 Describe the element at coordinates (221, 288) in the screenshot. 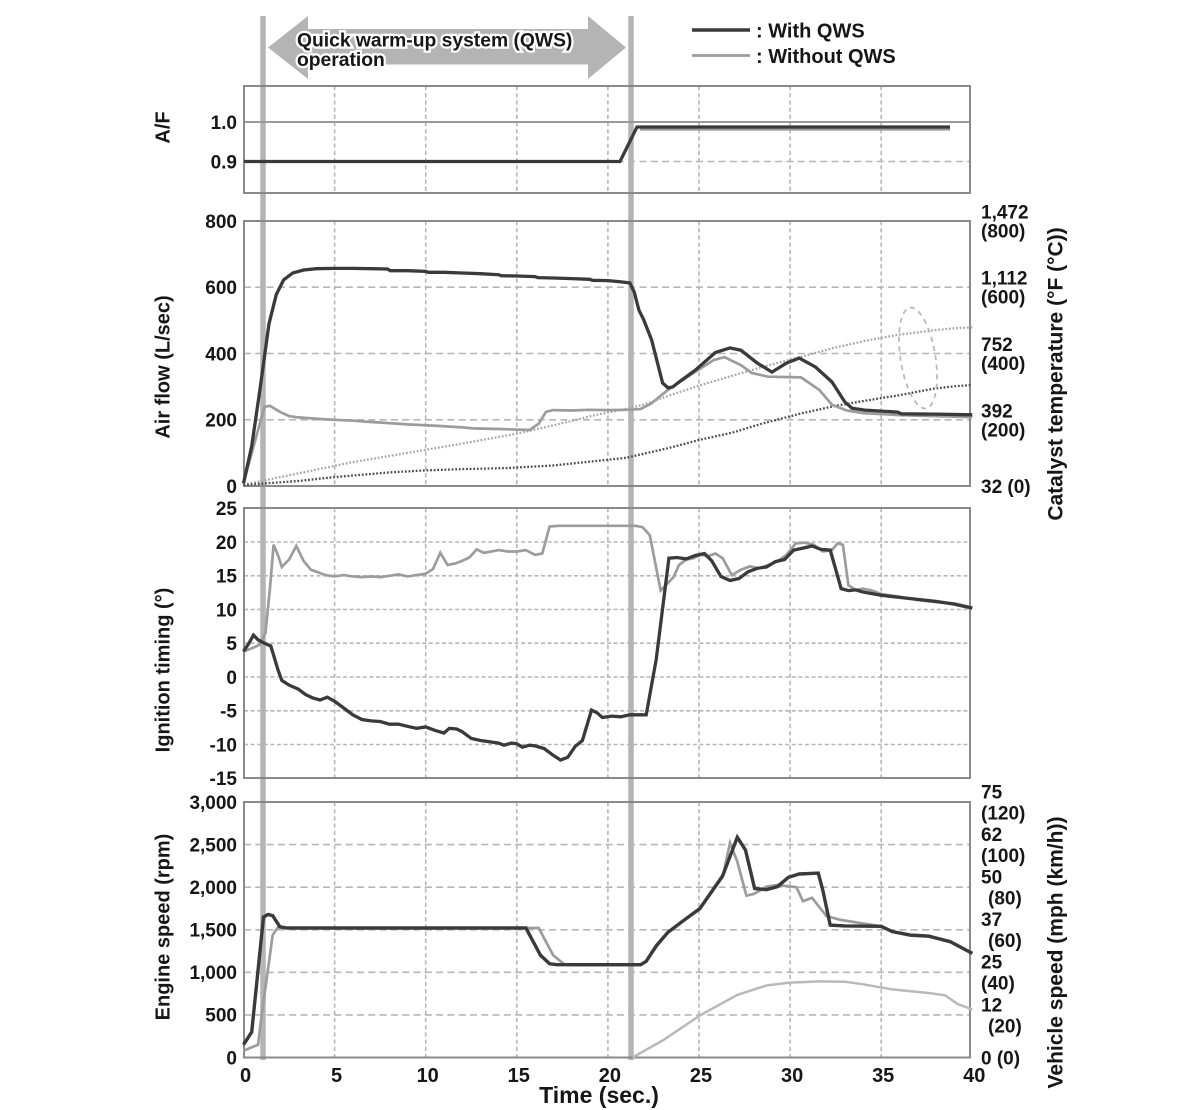

I see `svg-text: 600` at that location.